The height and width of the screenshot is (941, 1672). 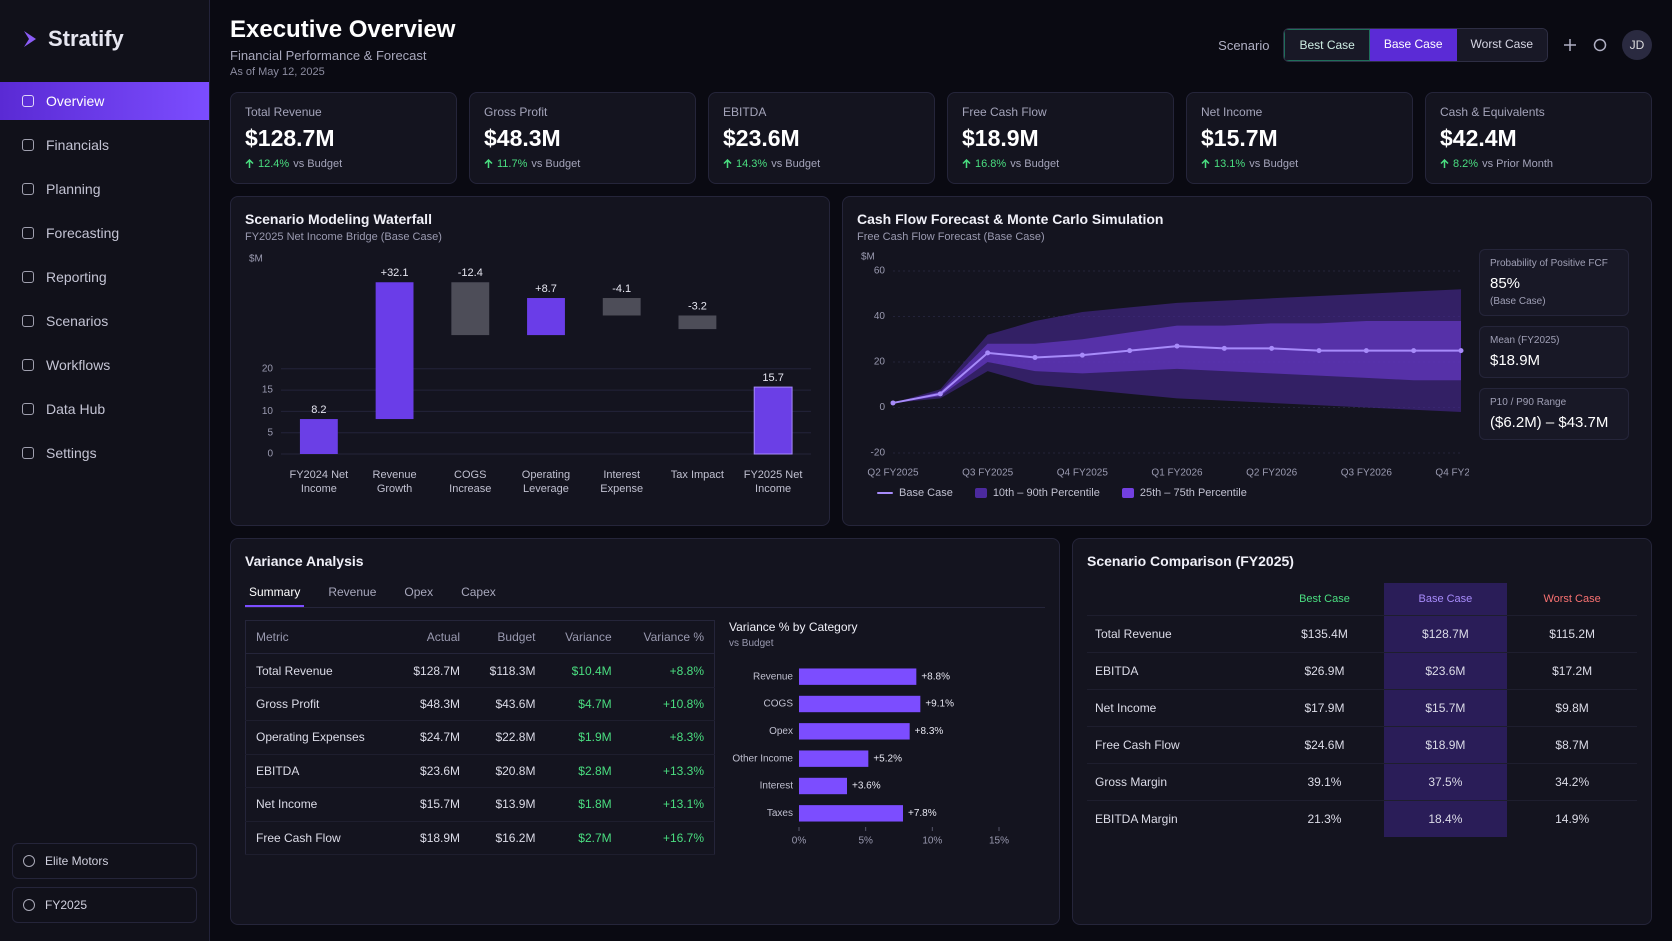 I want to click on legend-item: 25th – 75th Percentile, so click(x=1184, y=493).